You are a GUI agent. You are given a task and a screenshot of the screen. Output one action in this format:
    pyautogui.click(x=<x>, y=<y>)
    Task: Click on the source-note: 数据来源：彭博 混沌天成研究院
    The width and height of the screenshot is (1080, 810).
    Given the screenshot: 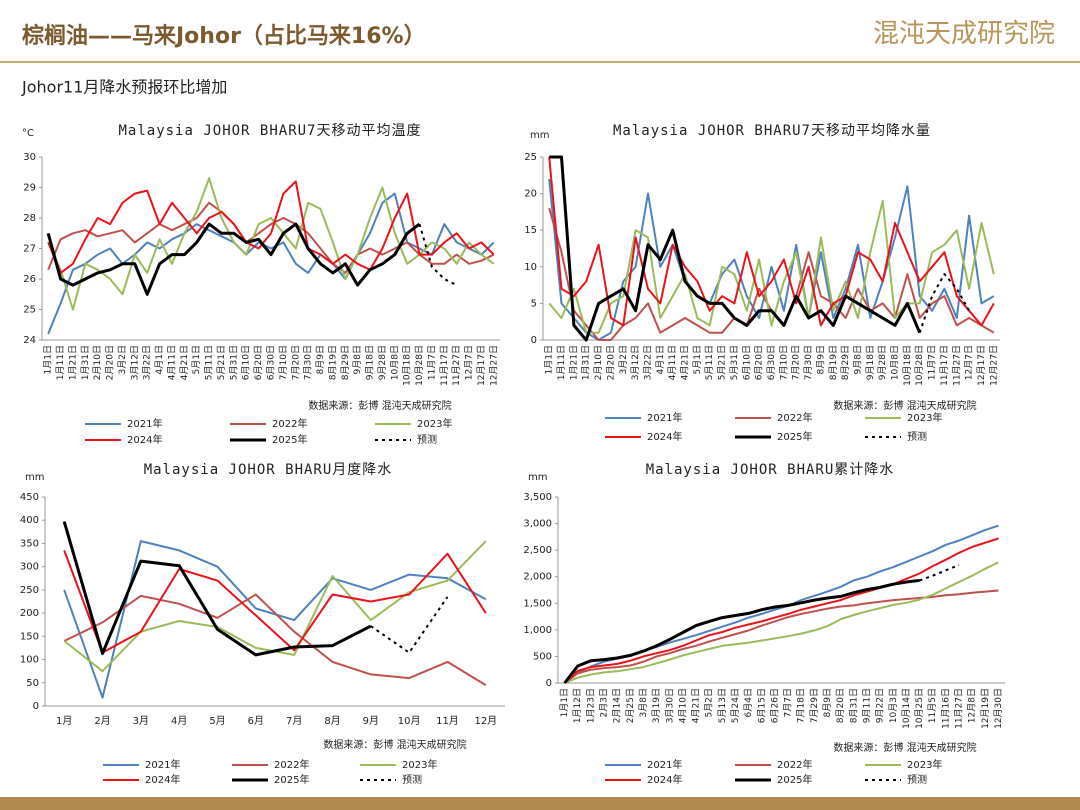 What is the action you would take?
    pyautogui.click(x=904, y=405)
    